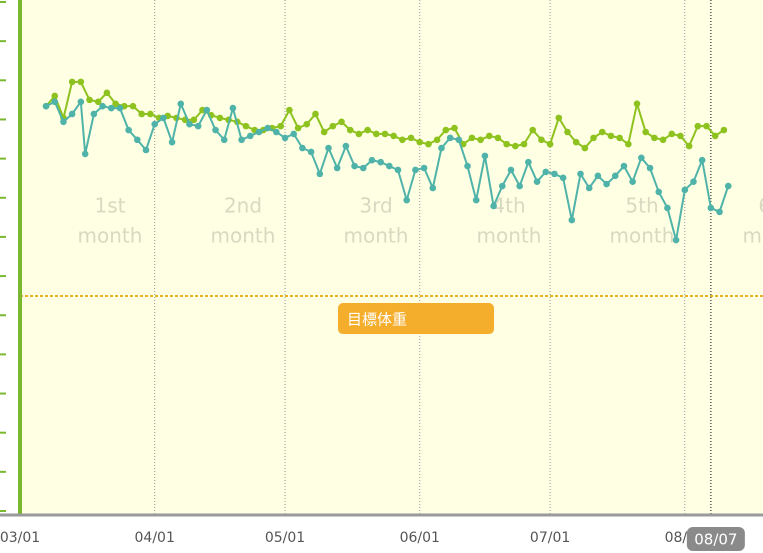 The image size is (763, 553). I want to click on month-label: 5th, so click(641, 206).